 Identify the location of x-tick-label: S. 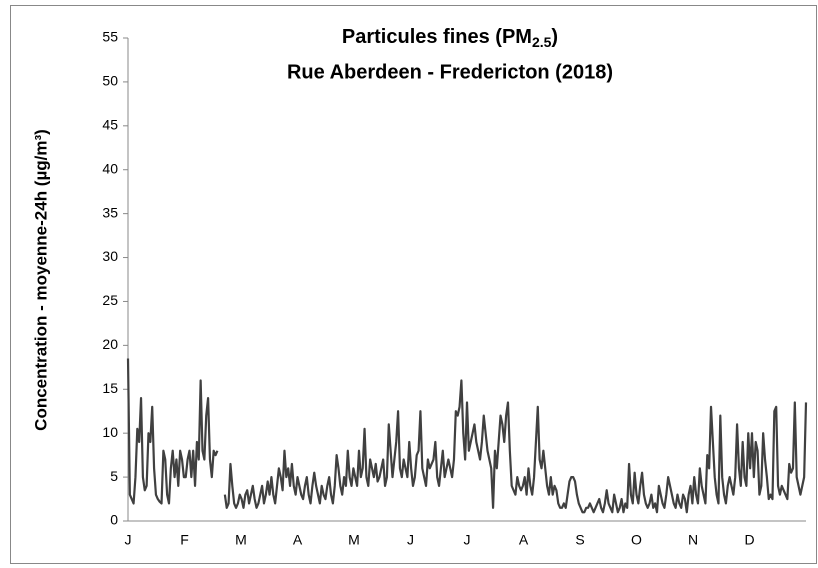
(579, 540).